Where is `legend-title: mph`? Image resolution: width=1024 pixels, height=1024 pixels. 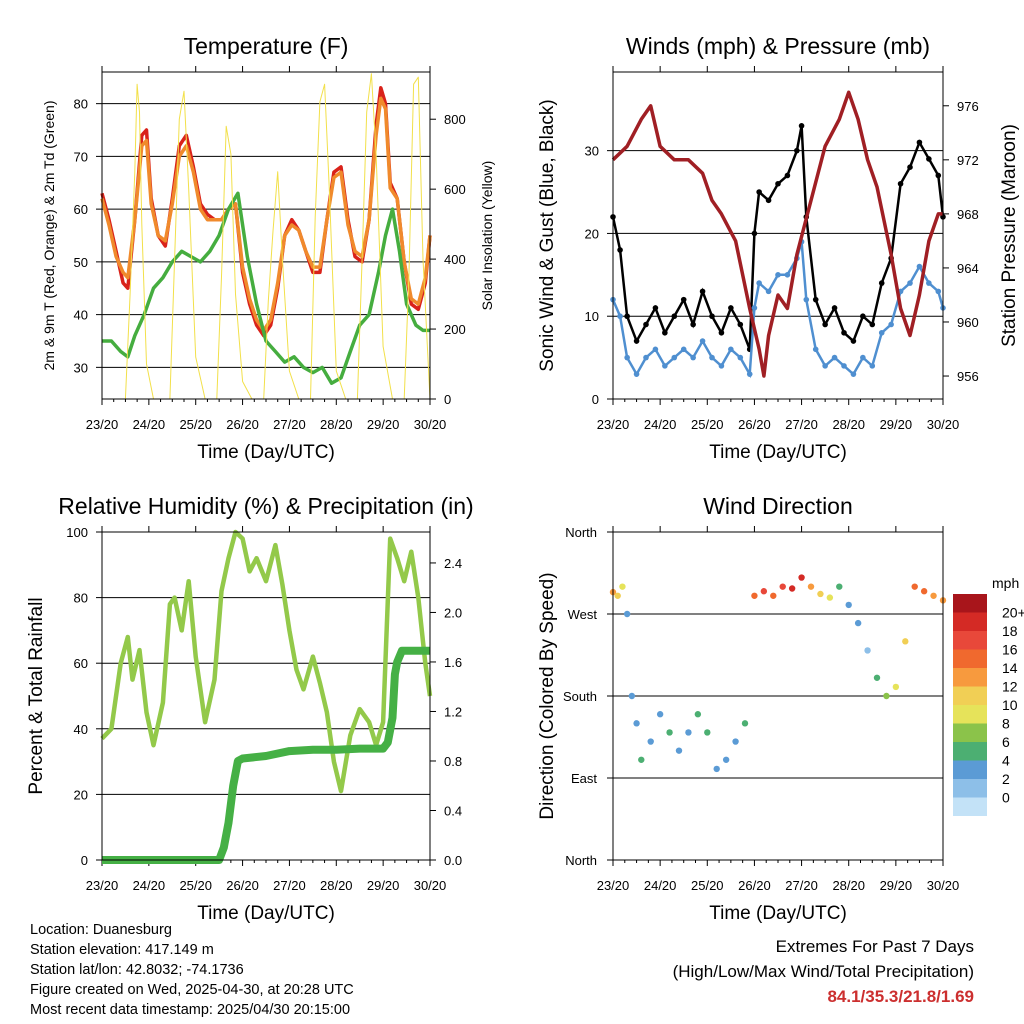
legend-title: mph is located at coordinates (1005, 583).